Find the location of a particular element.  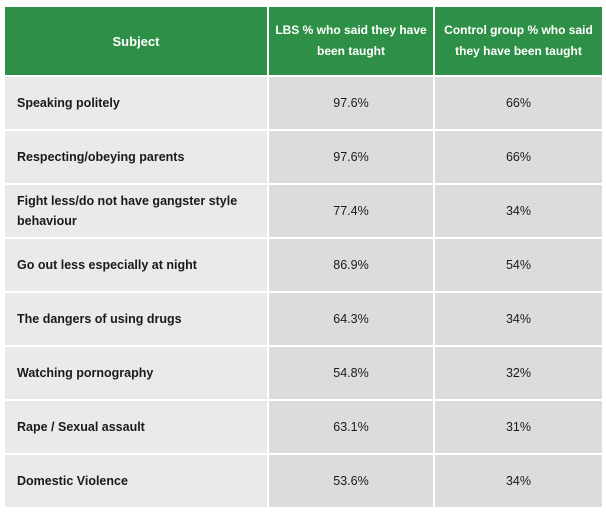

subject-cell: Rape / Sexual assault is located at coordinates (137, 428).